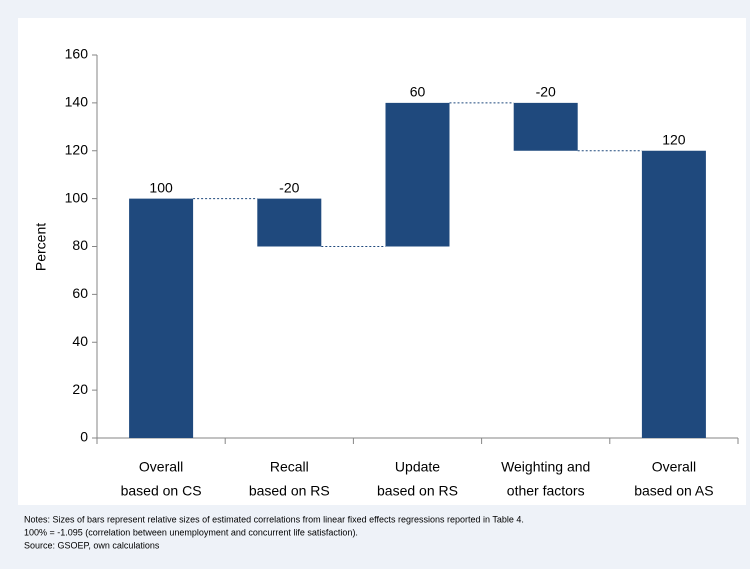  Describe the element at coordinates (418, 92) in the screenshot. I see `data-label: 60` at that location.